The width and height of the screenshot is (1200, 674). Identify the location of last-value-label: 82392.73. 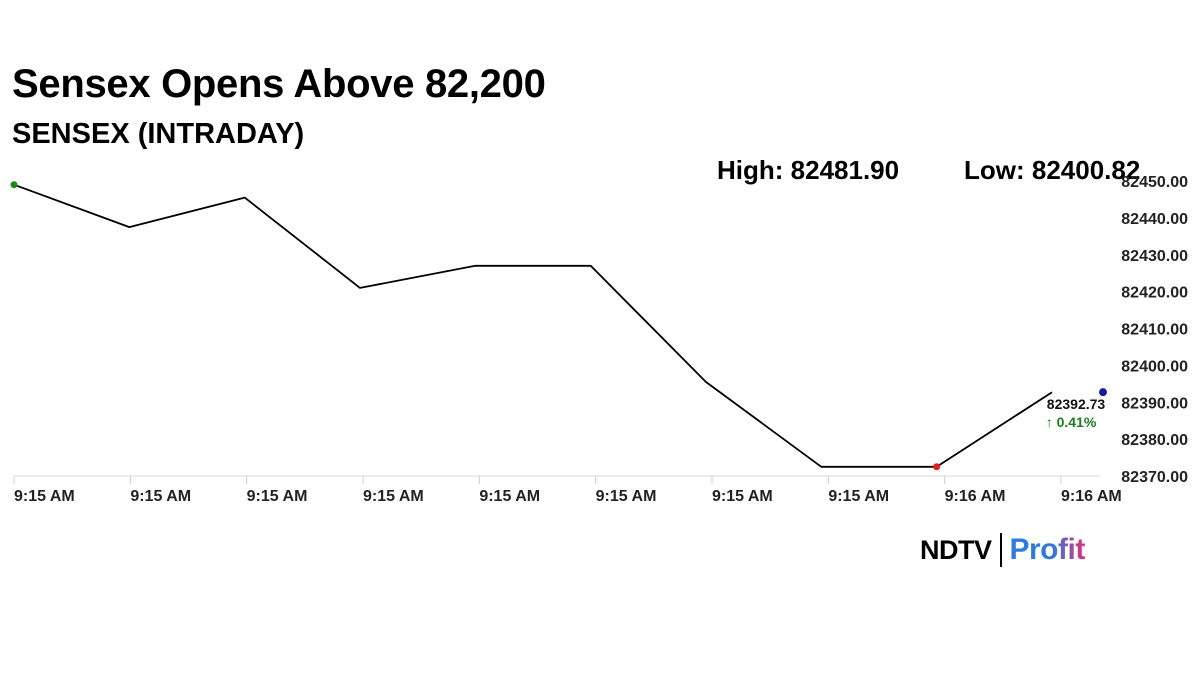
(1076, 404).